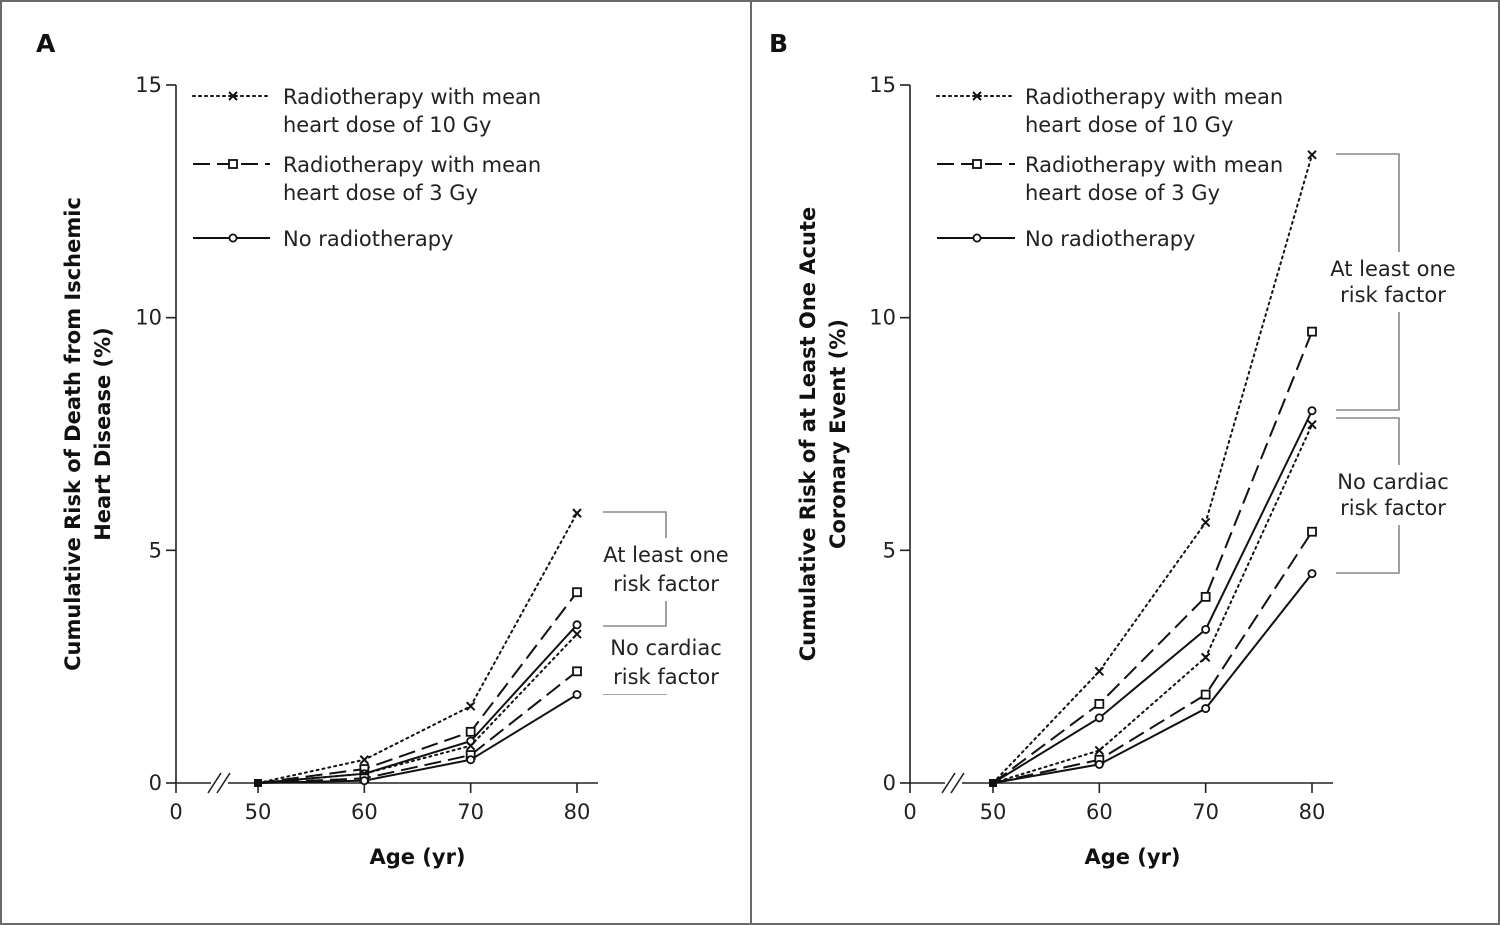 The image size is (1500, 925). What do you see at coordinates (1312, 812) in the screenshot?
I see `x-tick-label: 80` at bounding box center [1312, 812].